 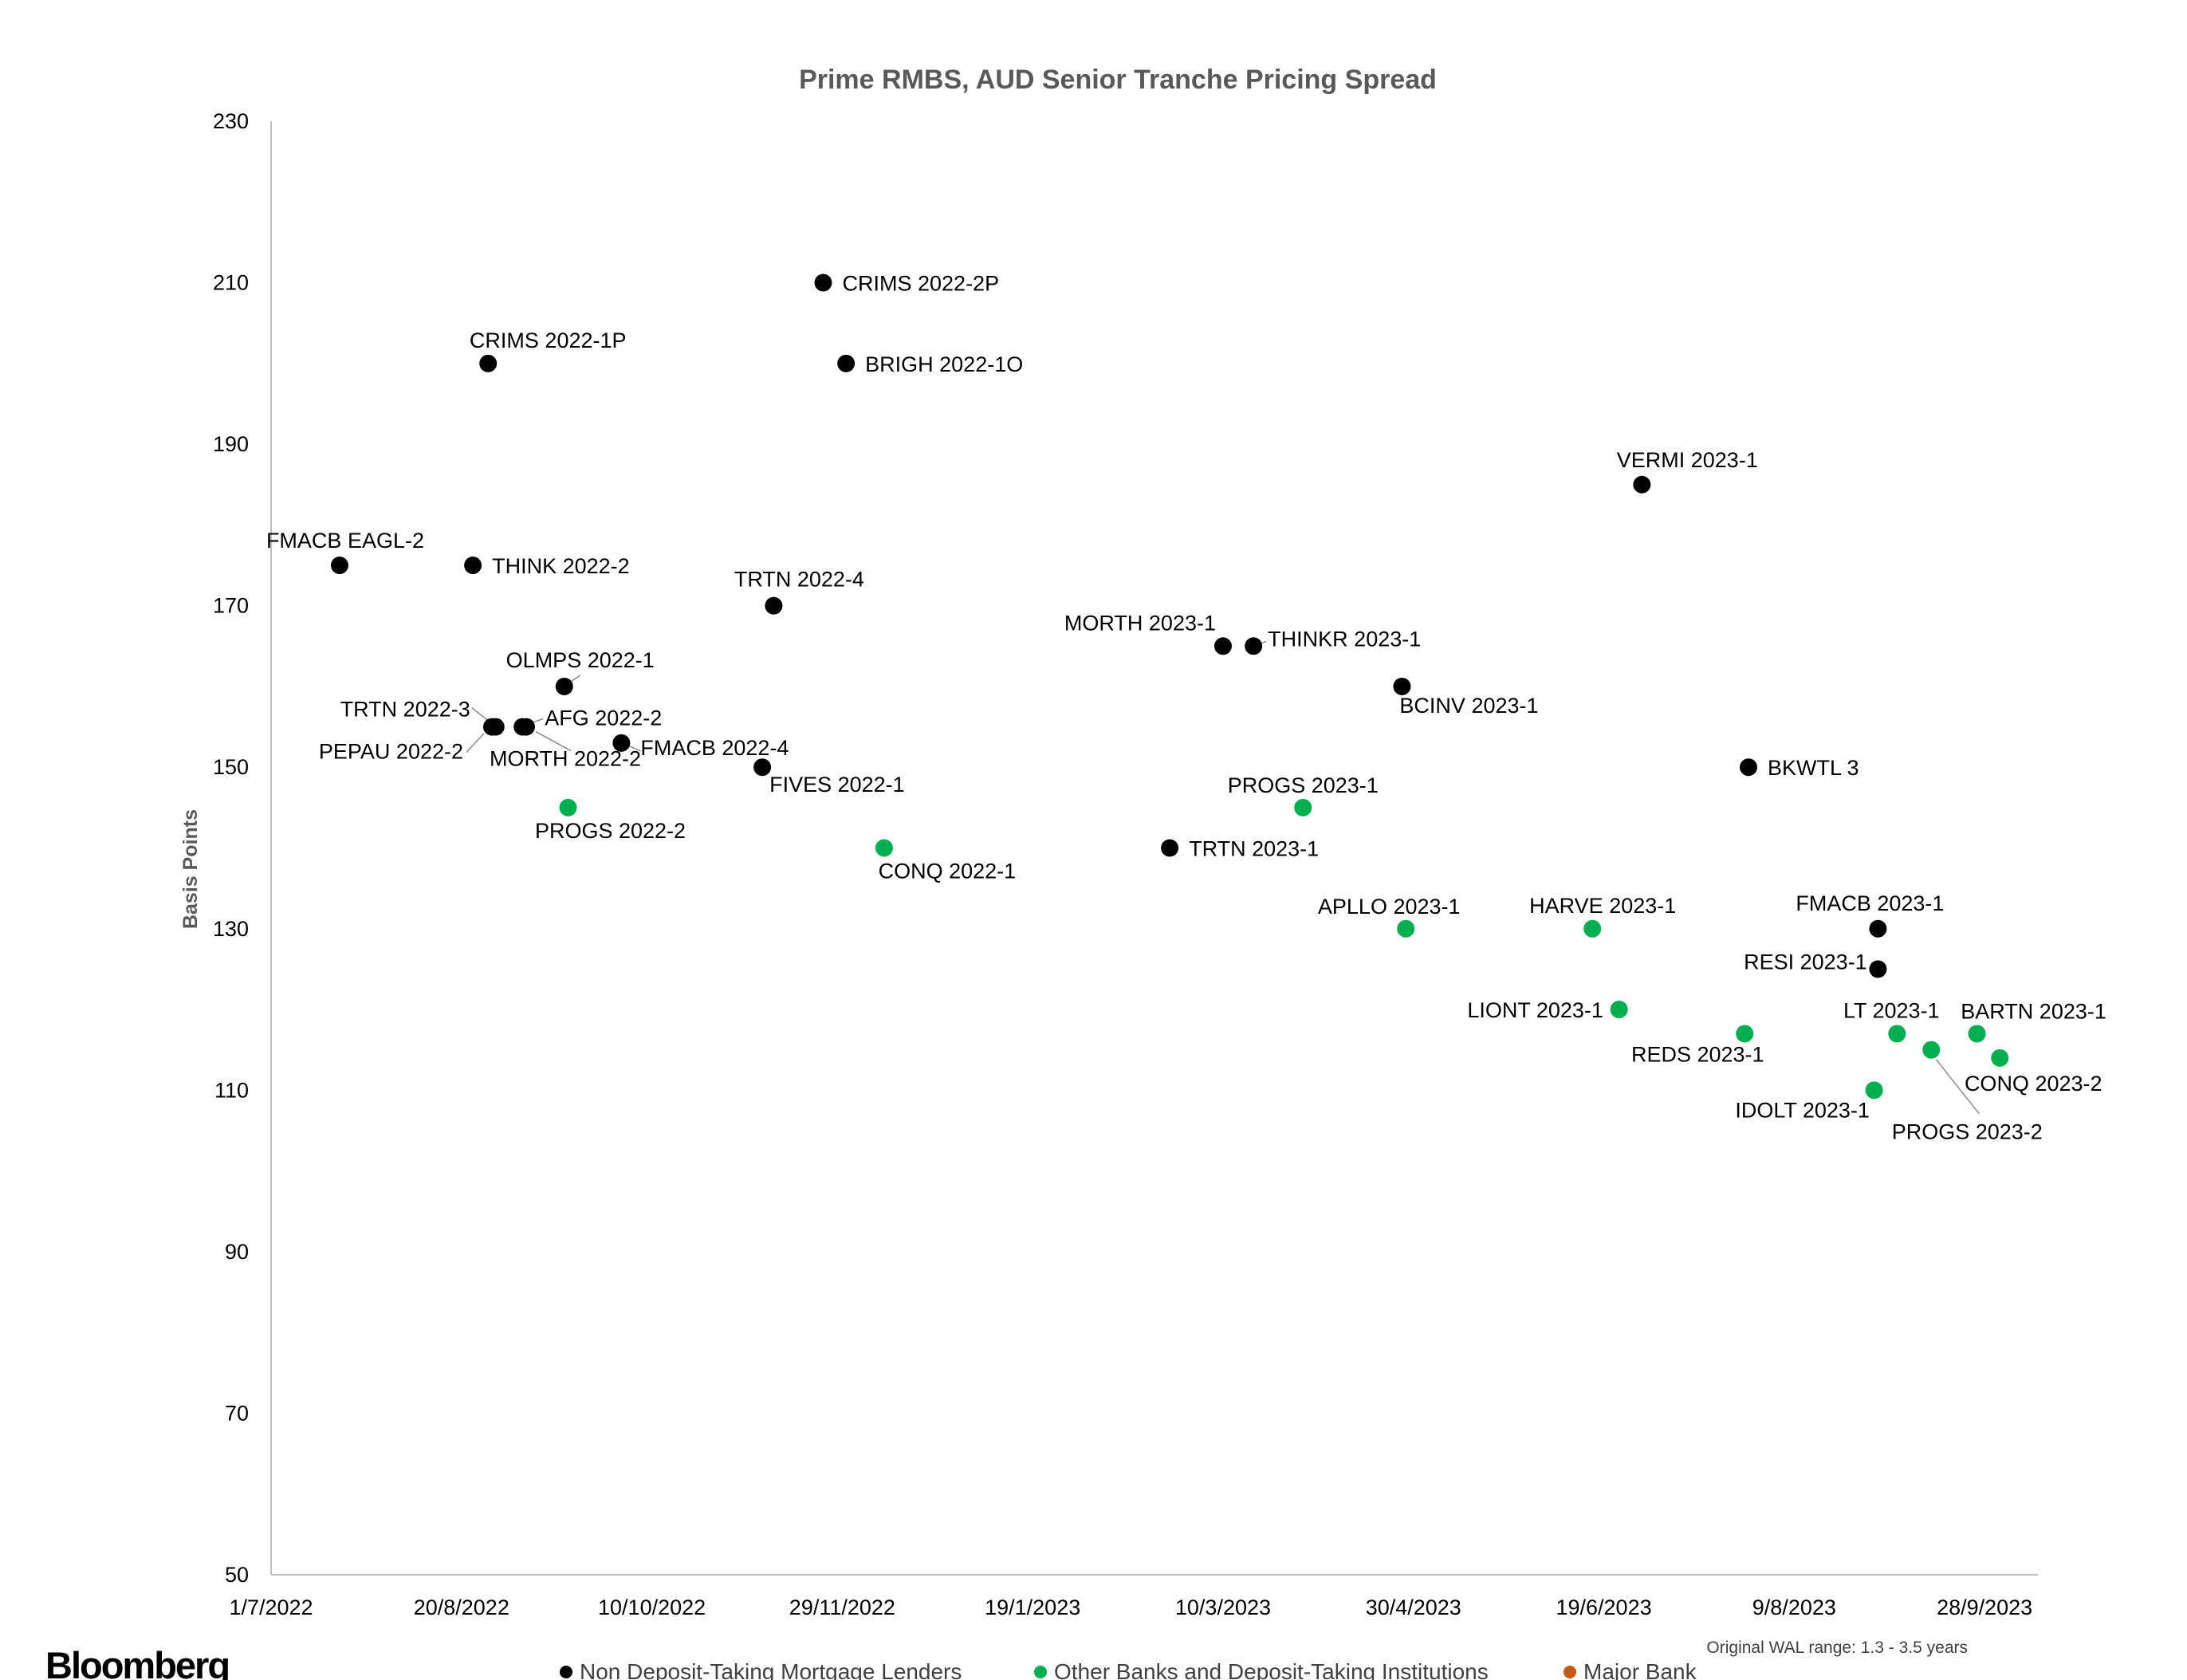 I want to click on data-label: TRTN 2023-1, so click(x=1254, y=849).